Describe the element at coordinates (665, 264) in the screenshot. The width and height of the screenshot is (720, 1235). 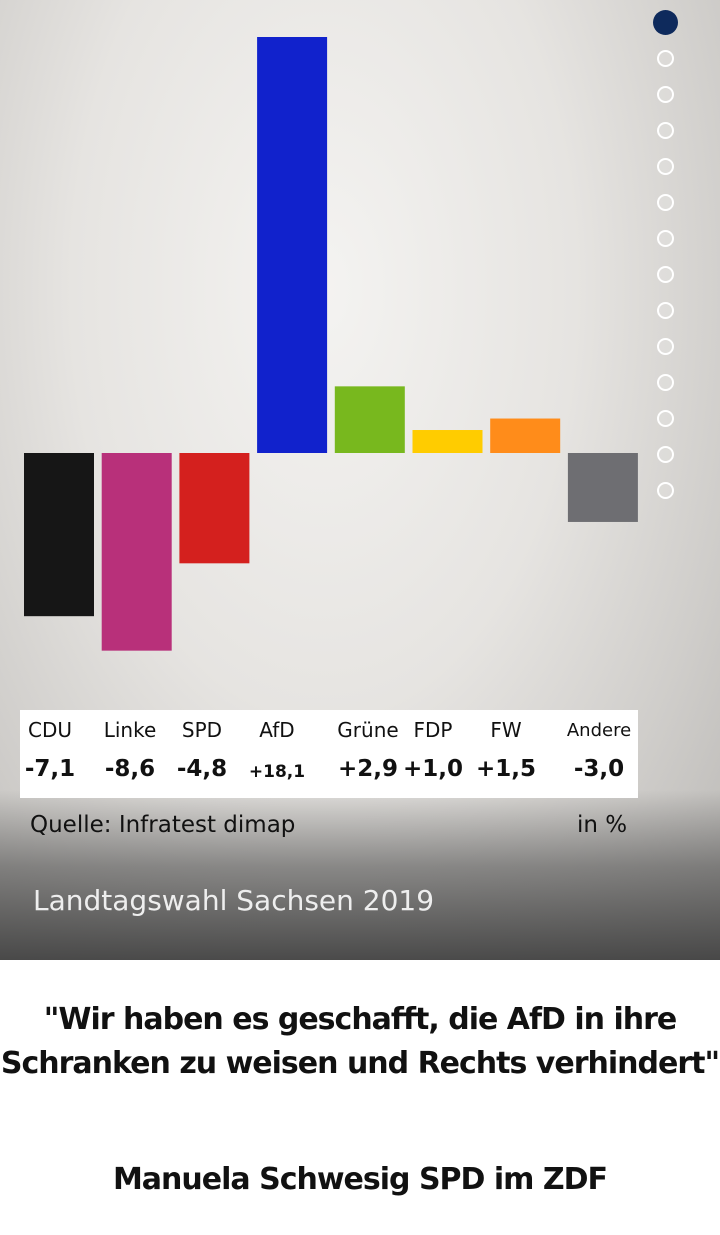
I see `pagination-dots` at that location.